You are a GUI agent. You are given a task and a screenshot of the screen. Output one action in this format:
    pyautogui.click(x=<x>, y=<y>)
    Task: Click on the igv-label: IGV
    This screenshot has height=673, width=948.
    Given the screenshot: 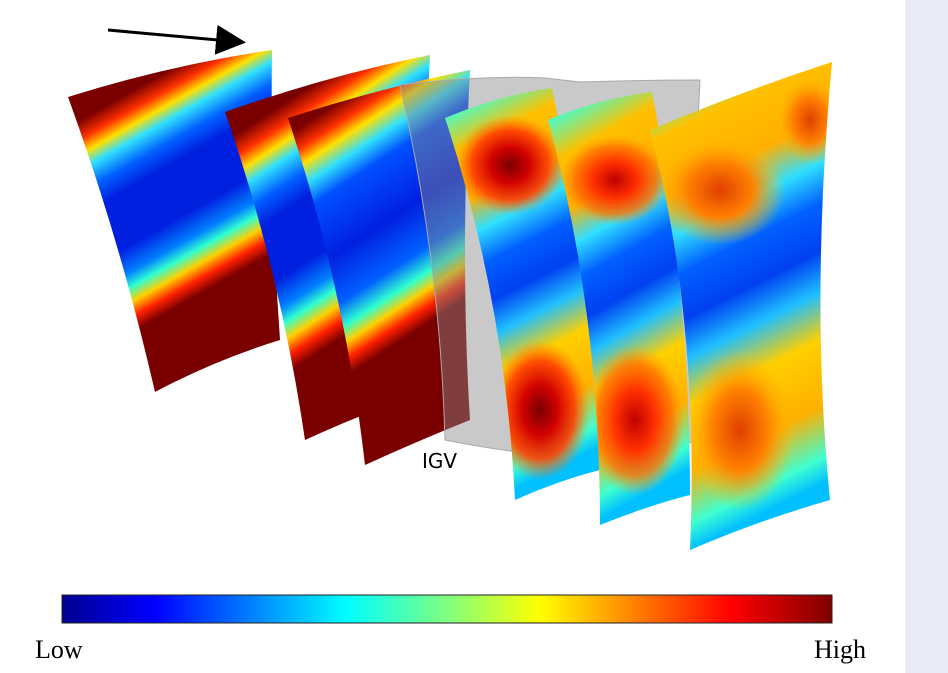 What is the action you would take?
    pyautogui.click(x=439, y=461)
    